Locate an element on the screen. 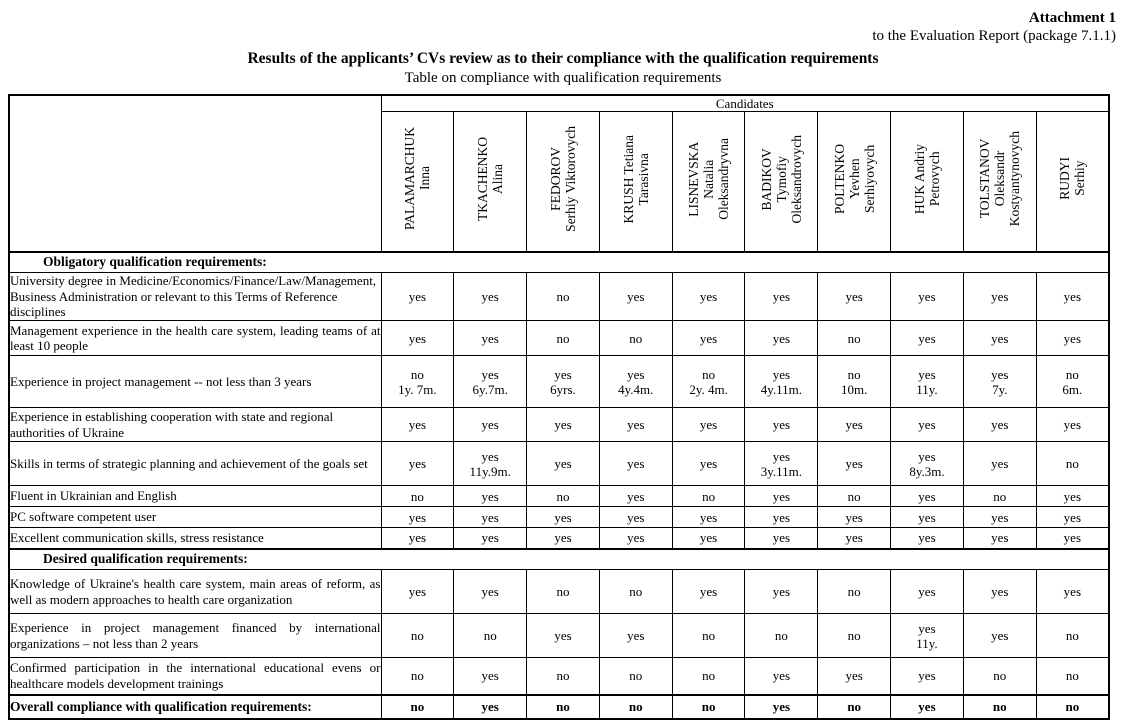 The height and width of the screenshot is (724, 1126). candidate-name-cell: BADIKOV Tymofiy Oleksandrovych is located at coordinates (781, 182).